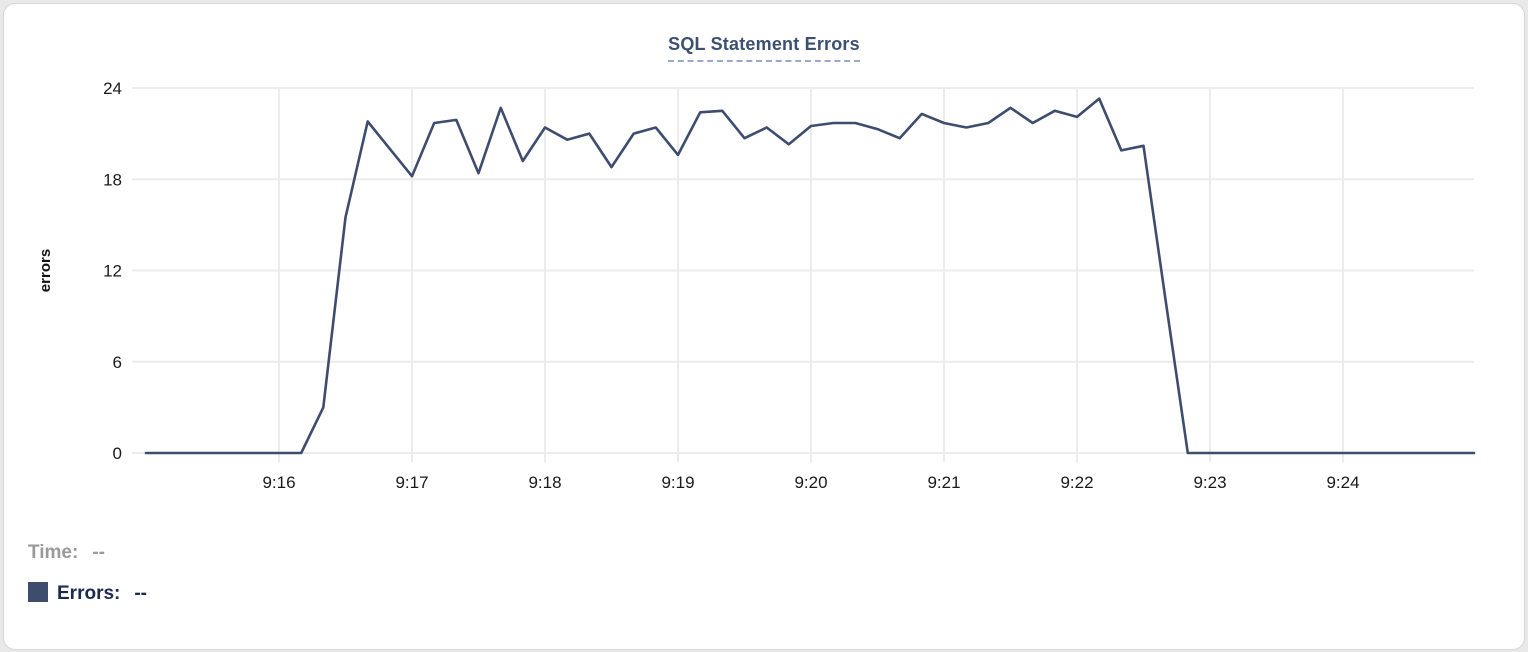  I want to click on svg-text: 0, so click(117, 453).